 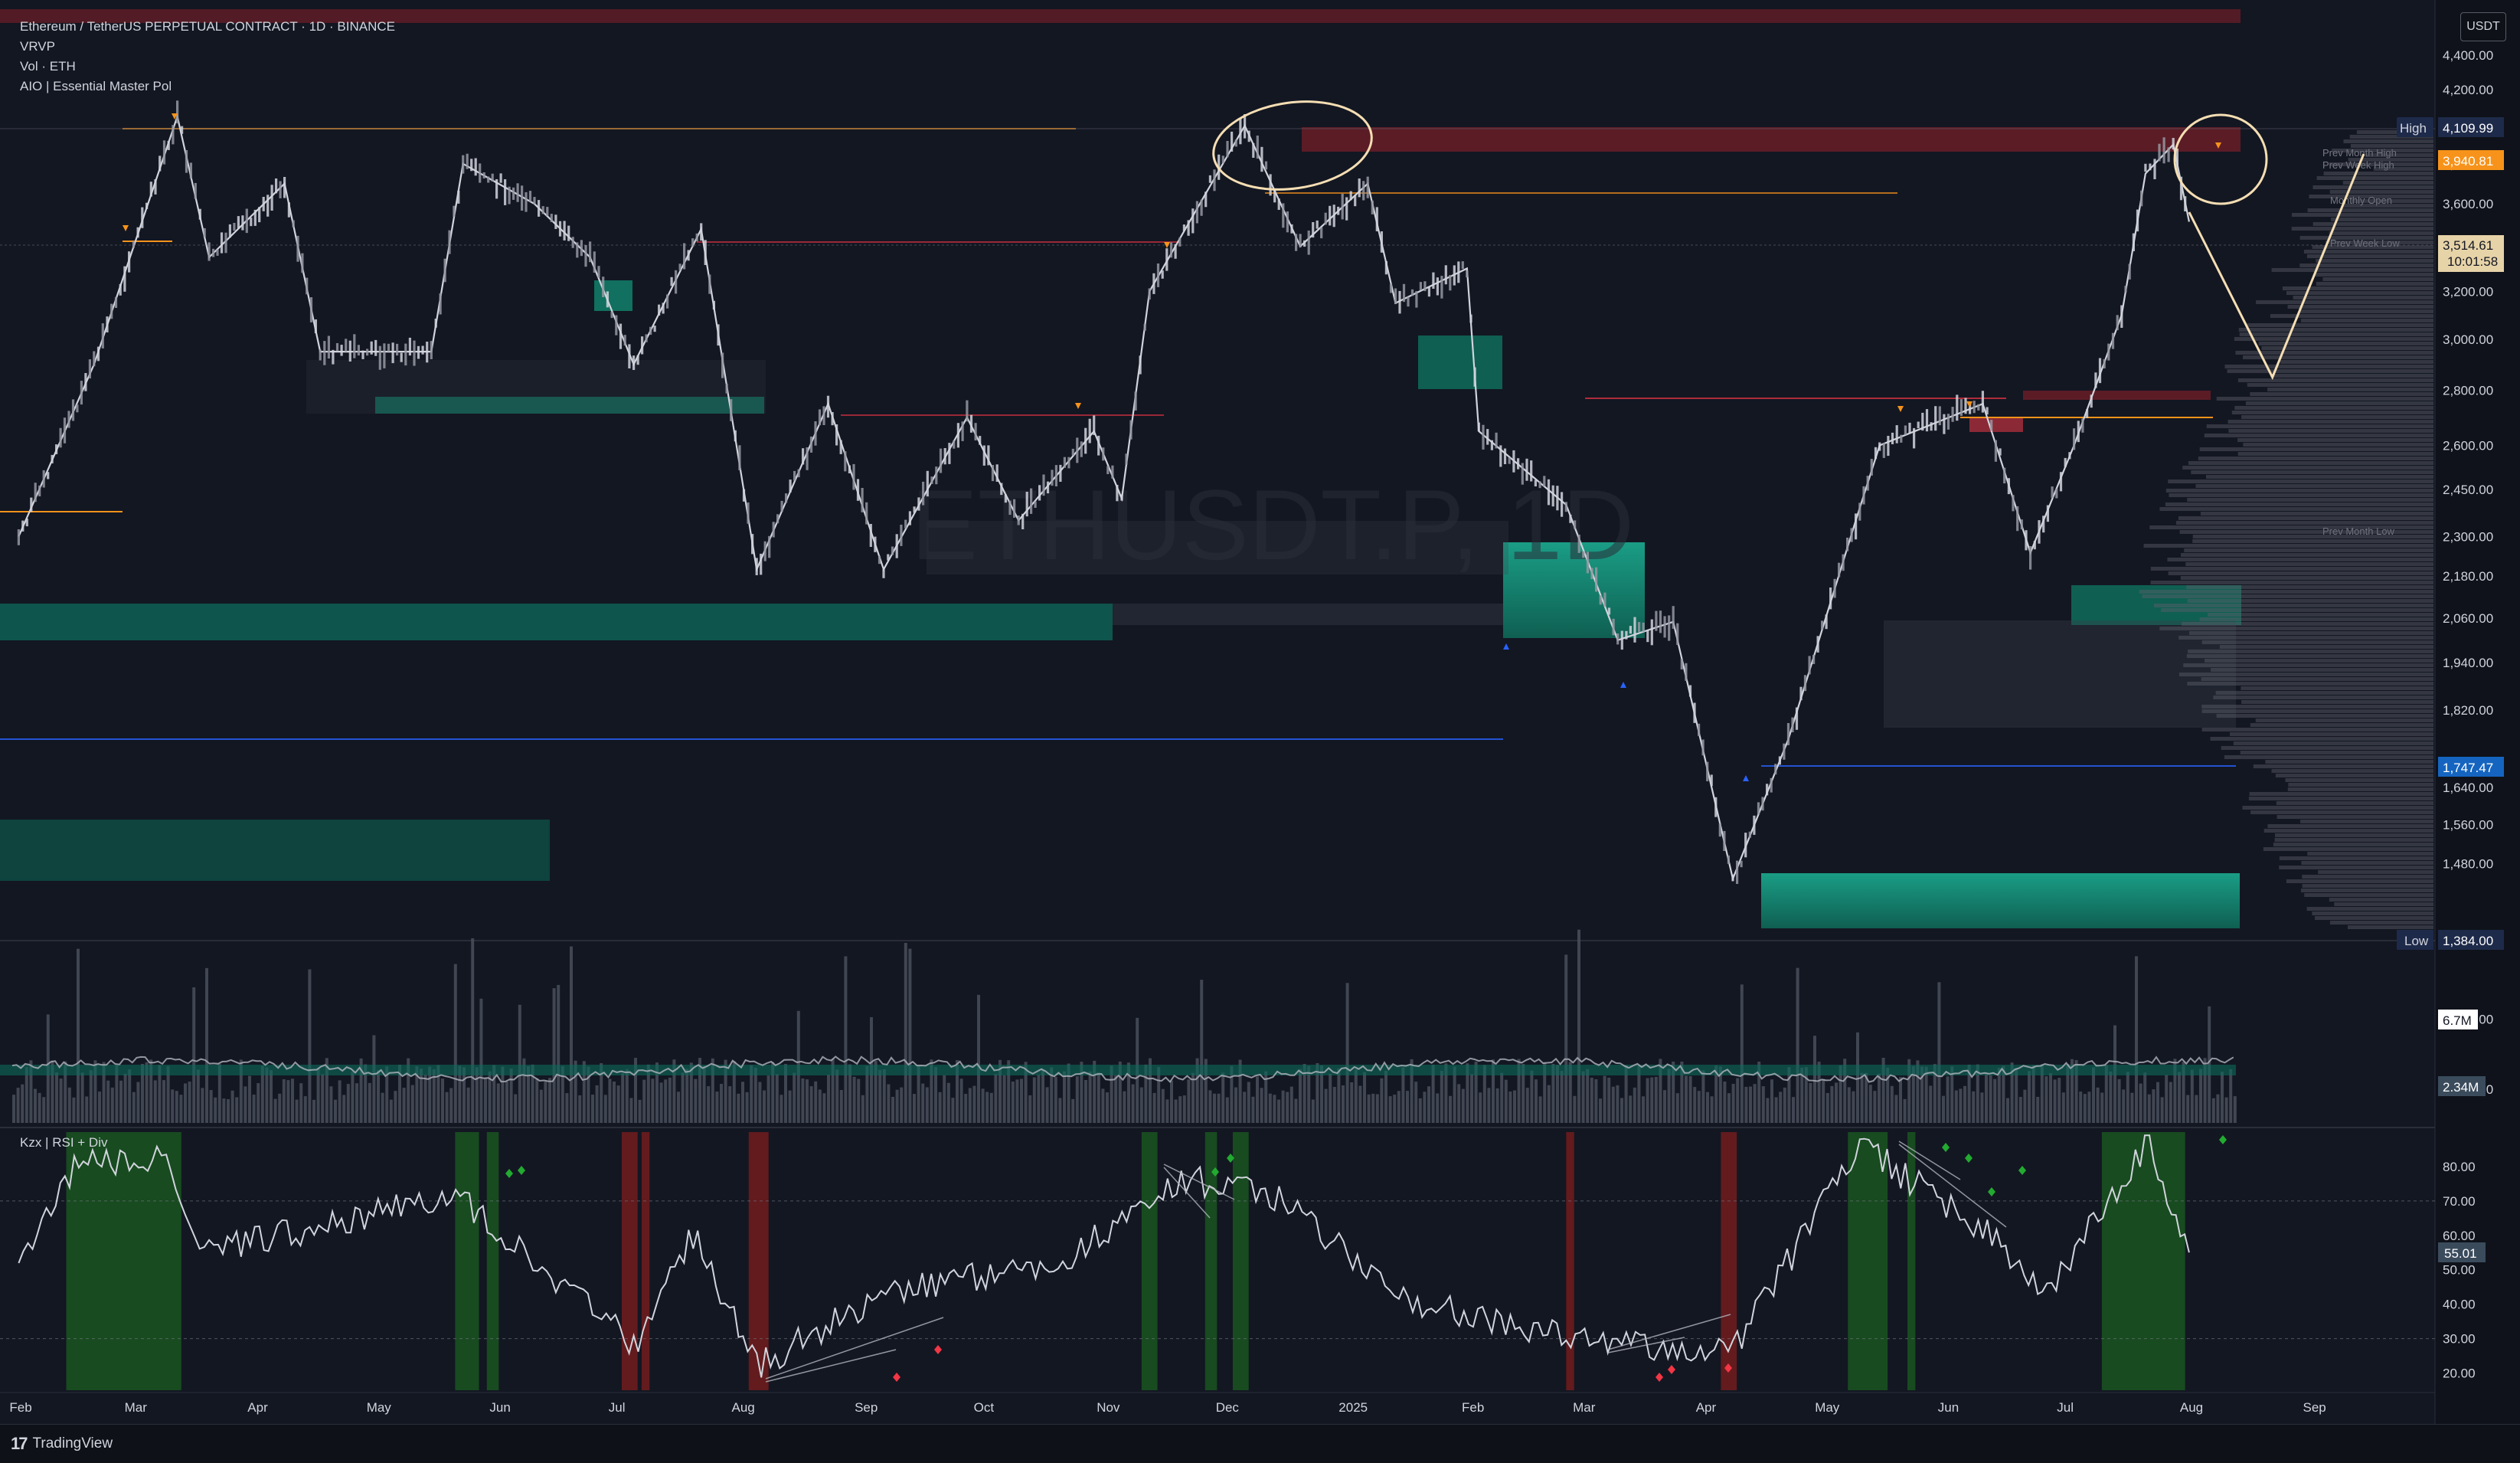 What do you see at coordinates (2471, 767) in the screenshot?
I see `blue-level-tag: 1,747.47` at bounding box center [2471, 767].